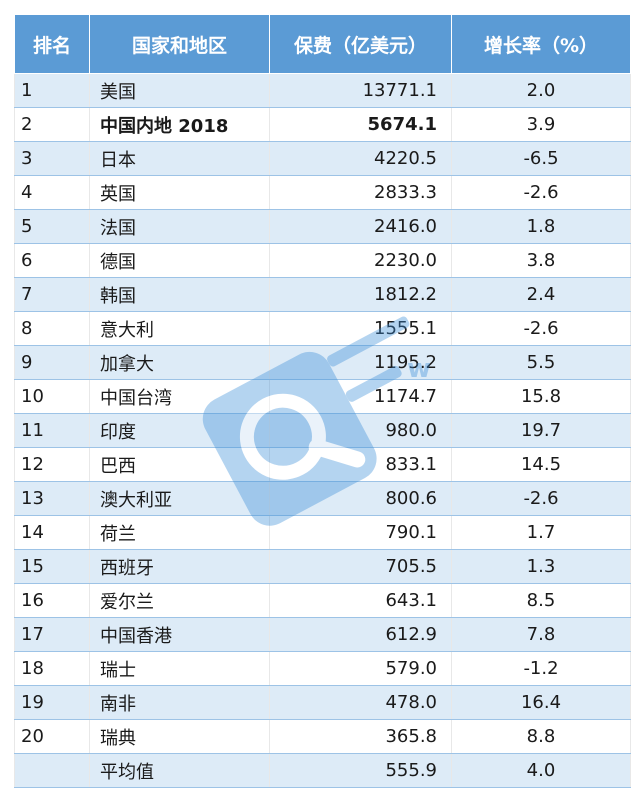 Image resolution: width=642 pixels, height=800 pixels. I want to click on region-cell: 美国, so click(179, 90).